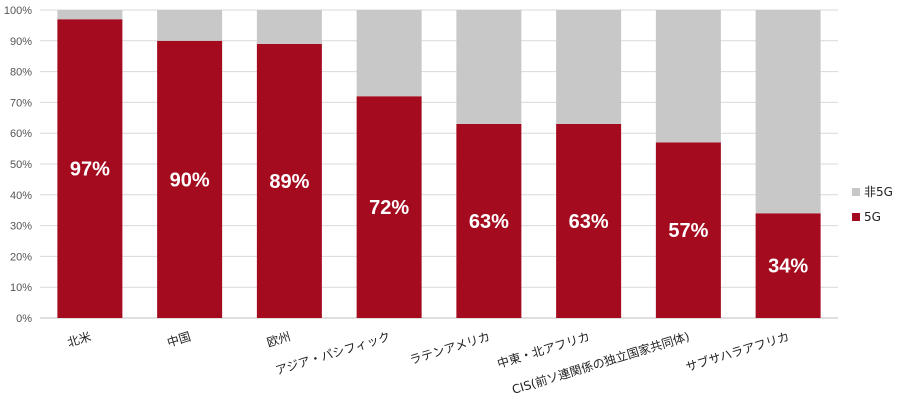 The width and height of the screenshot is (900, 416). Describe the element at coordinates (600, 363) in the screenshot. I see `x-tick-label: CIS(前ソ連関係の独立国家共同体)` at that location.